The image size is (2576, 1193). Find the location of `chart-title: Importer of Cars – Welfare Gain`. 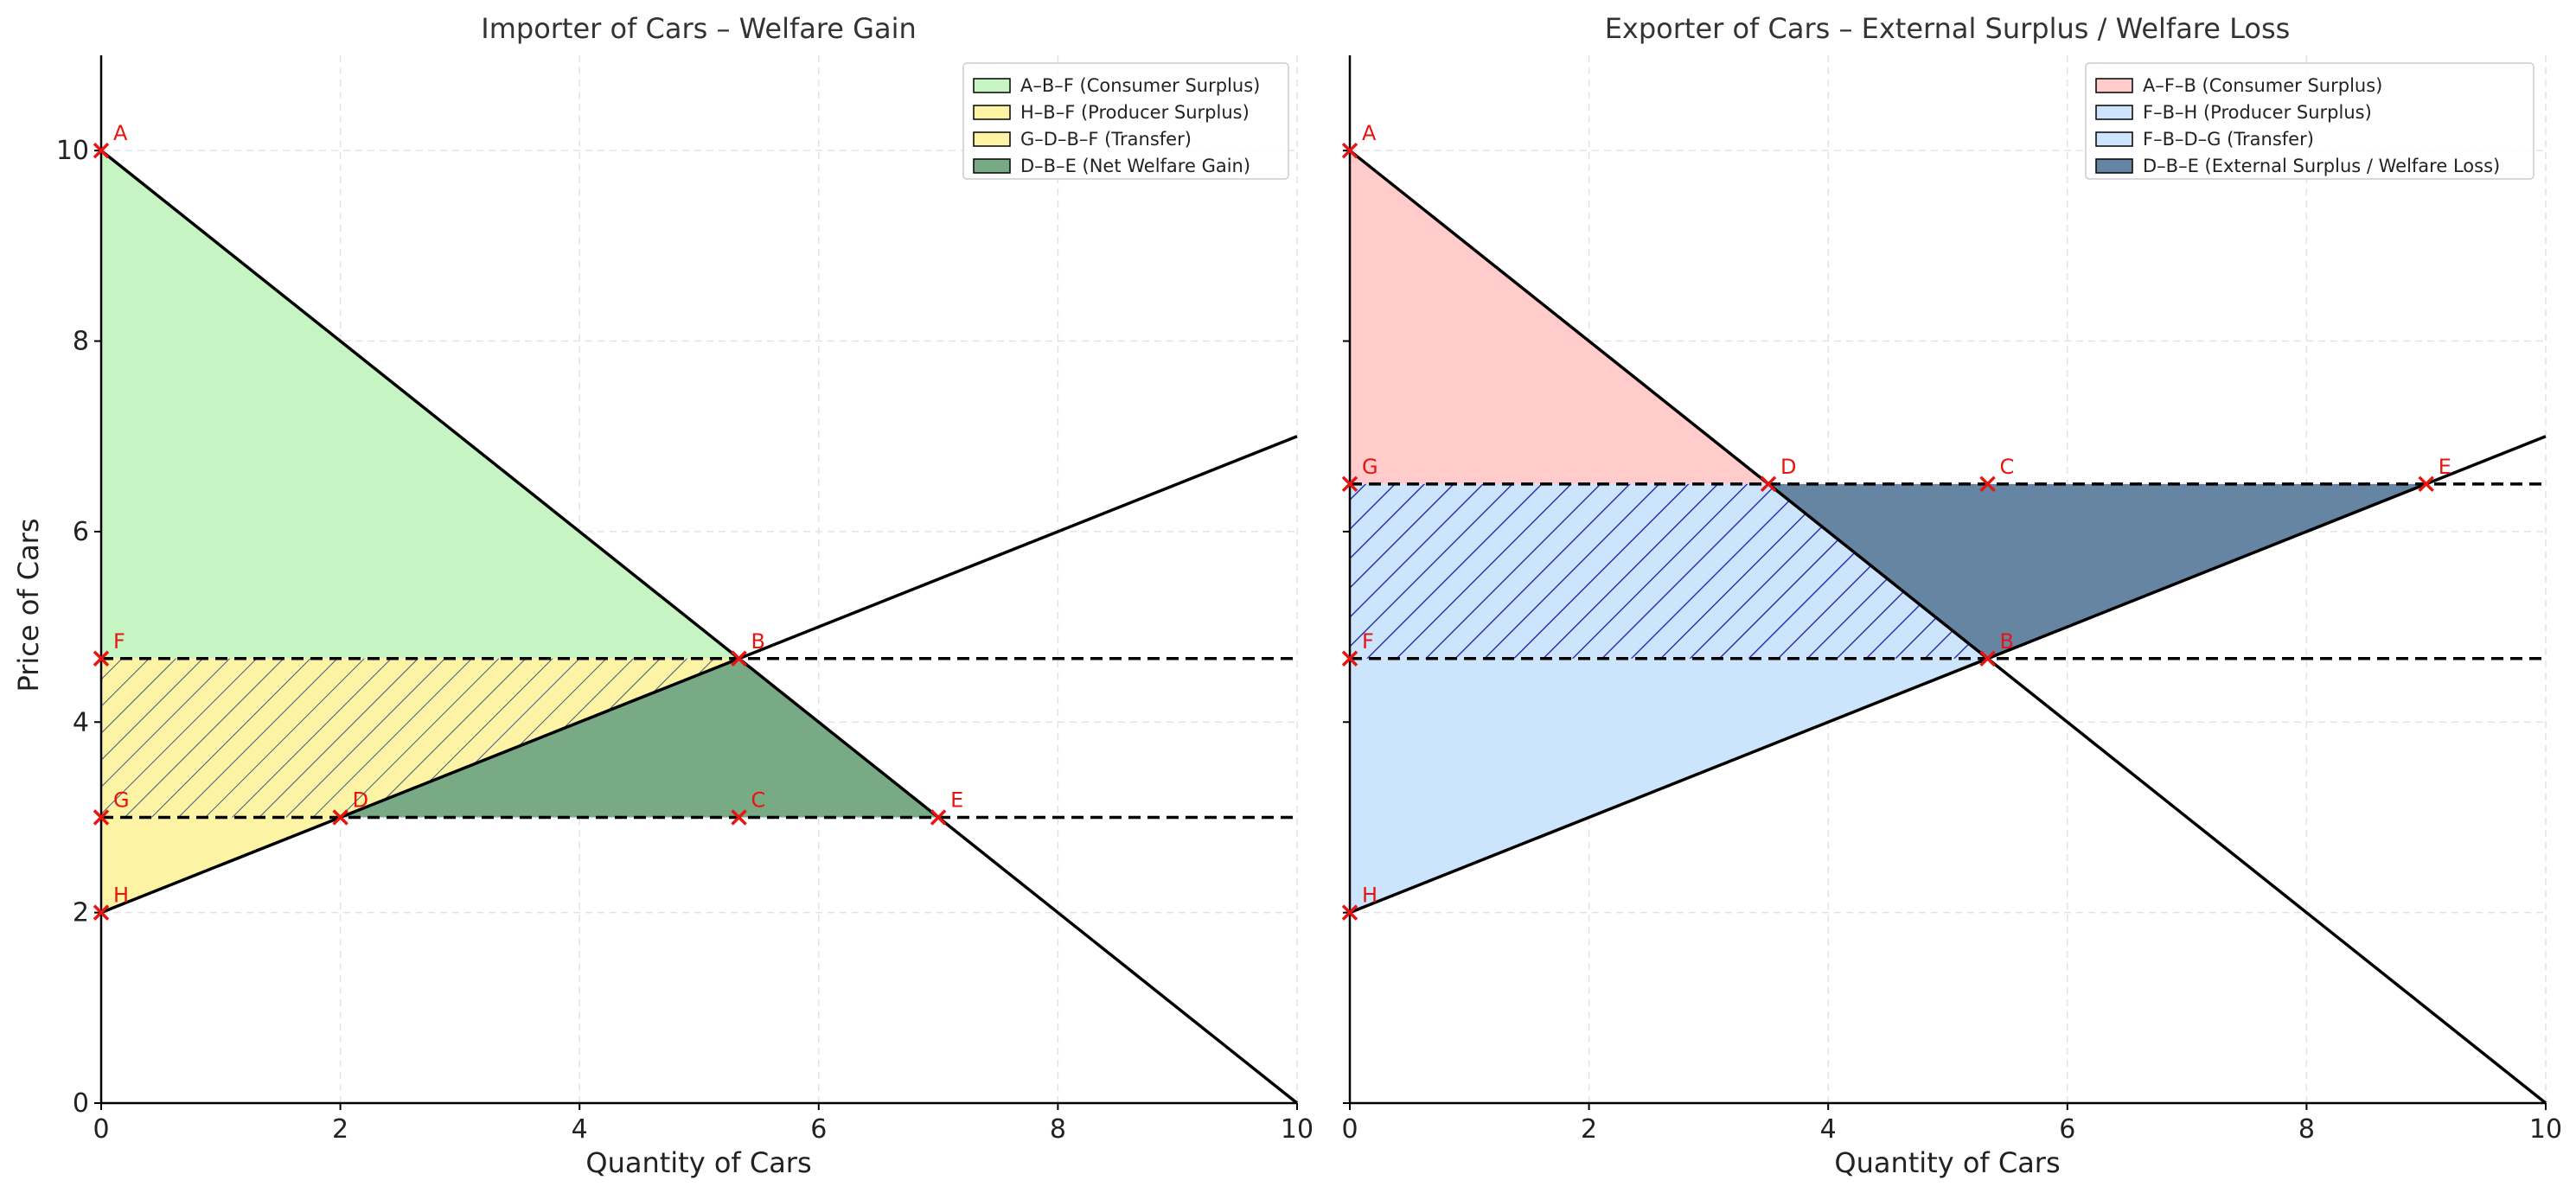

chart-title: Importer of Cars – Welfare Gain is located at coordinates (698, 28).